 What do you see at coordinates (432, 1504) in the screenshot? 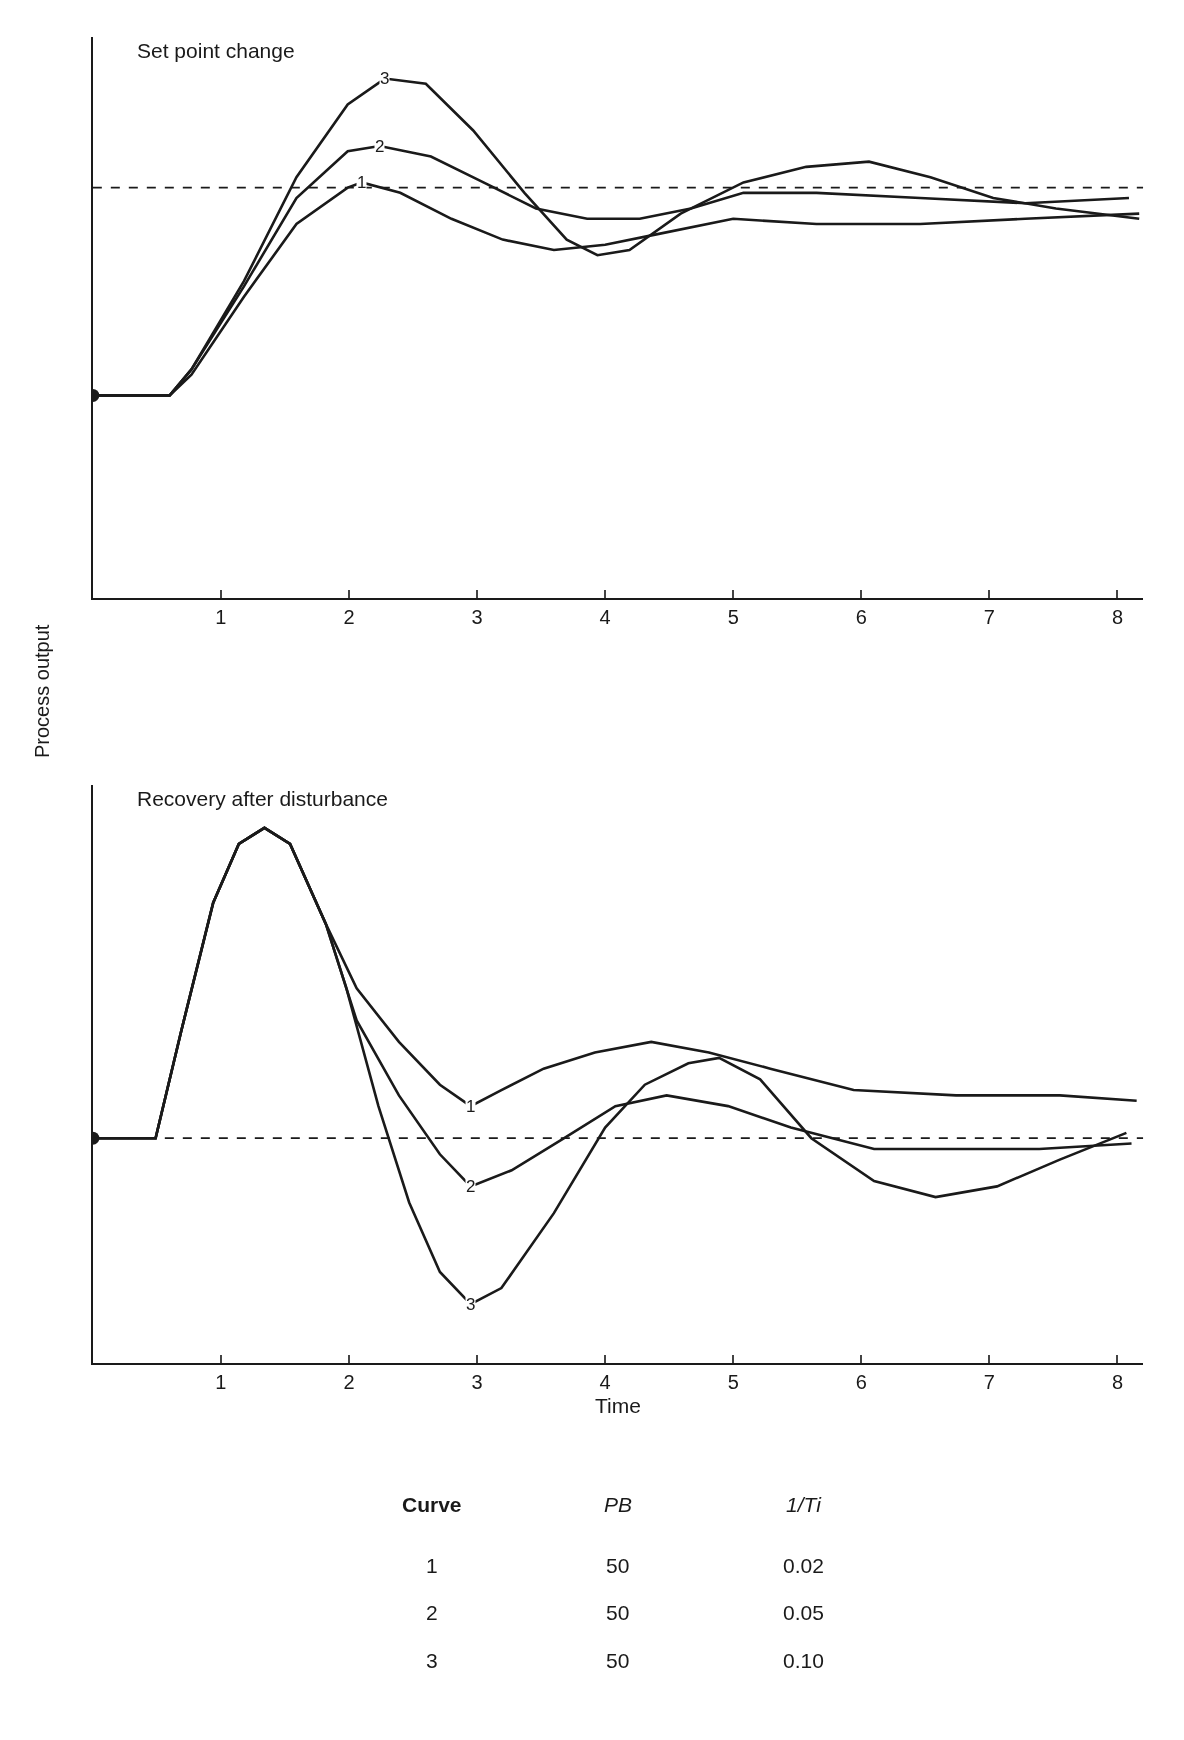
I see `text: Curve` at bounding box center [432, 1504].